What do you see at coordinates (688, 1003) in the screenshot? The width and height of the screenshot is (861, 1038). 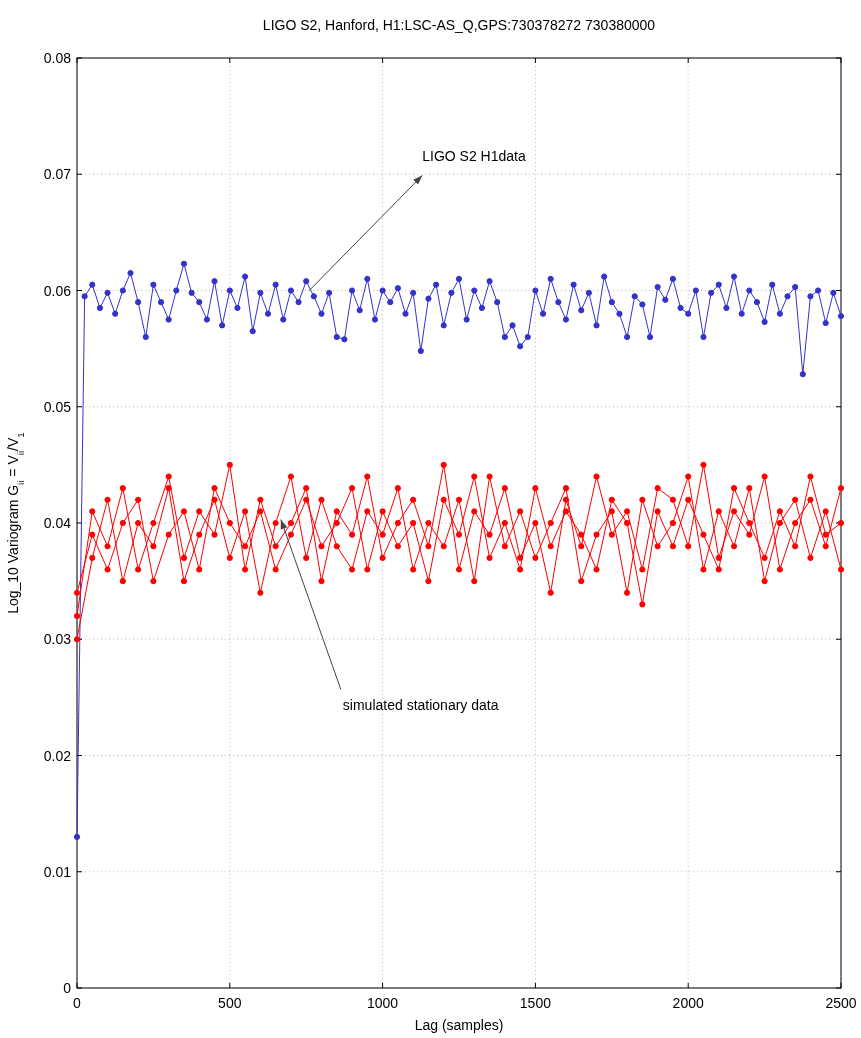 I see `x-tick-label: 2000` at bounding box center [688, 1003].